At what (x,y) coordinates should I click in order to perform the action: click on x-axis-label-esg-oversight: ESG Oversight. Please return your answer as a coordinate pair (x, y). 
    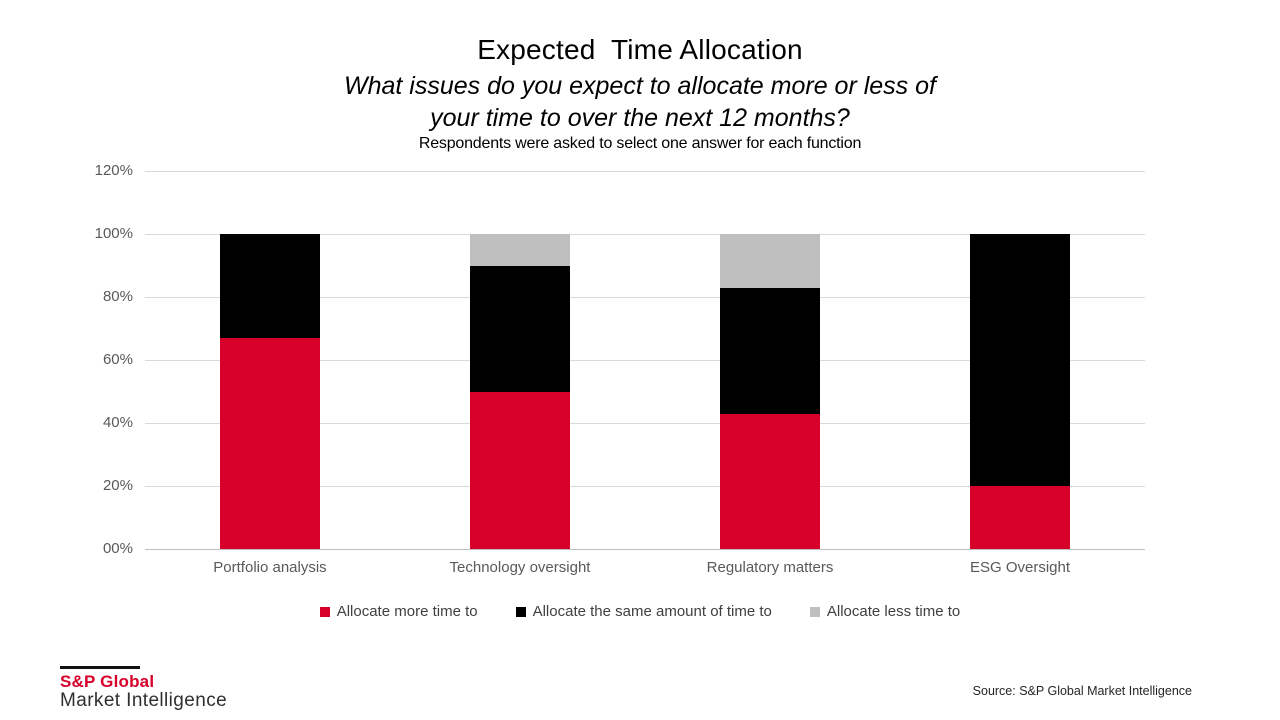
    Looking at the image, I should click on (1020, 567).